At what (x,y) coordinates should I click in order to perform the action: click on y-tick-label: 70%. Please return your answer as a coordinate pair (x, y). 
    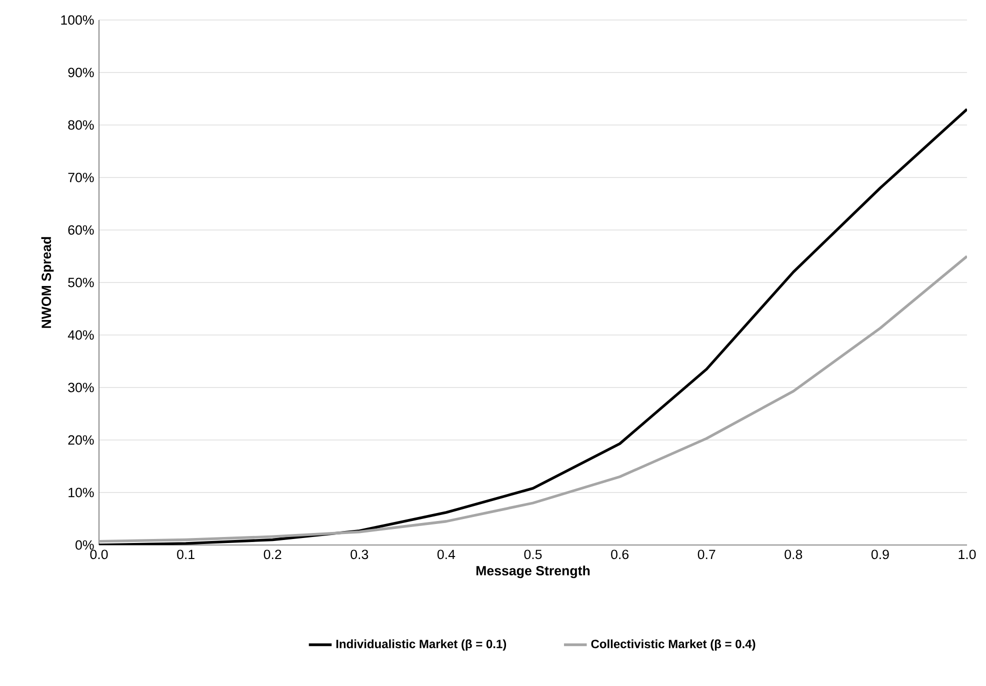
    Looking at the image, I should click on (81, 177).